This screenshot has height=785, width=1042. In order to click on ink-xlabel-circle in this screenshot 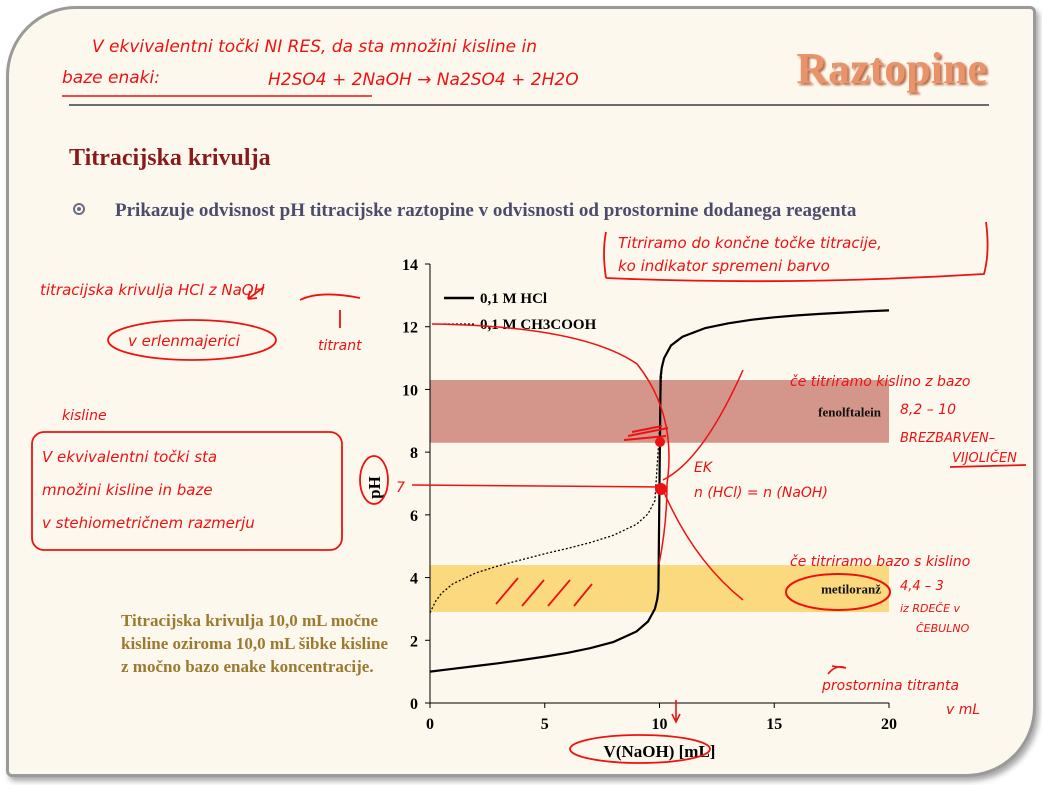, I will do `click(640, 749)`.